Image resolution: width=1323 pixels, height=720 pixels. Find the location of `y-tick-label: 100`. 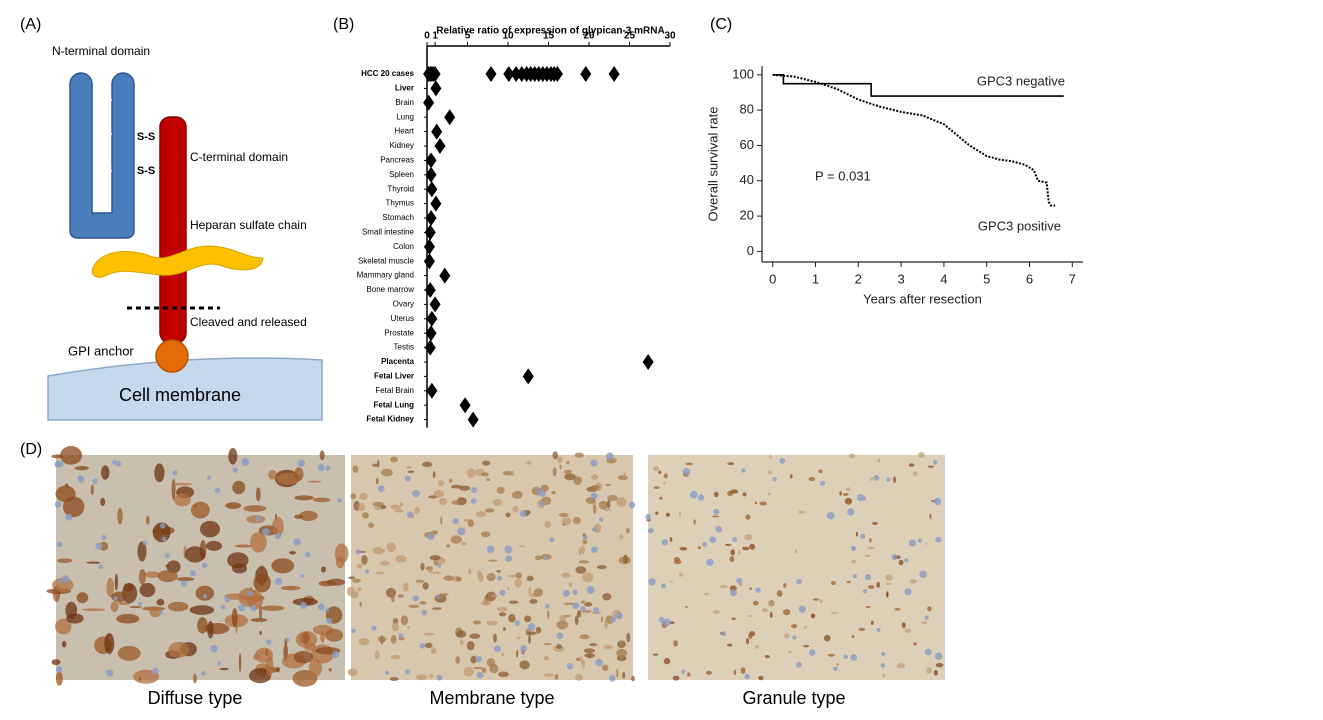

y-tick-label: 100 is located at coordinates (743, 73).